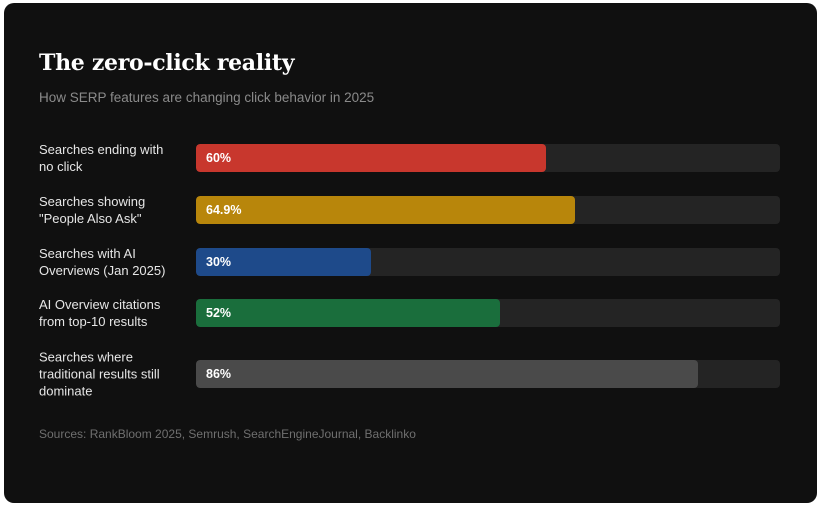  Describe the element at coordinates (488, 262) in the screenshot. I see `bar-track: 30%` at that location.